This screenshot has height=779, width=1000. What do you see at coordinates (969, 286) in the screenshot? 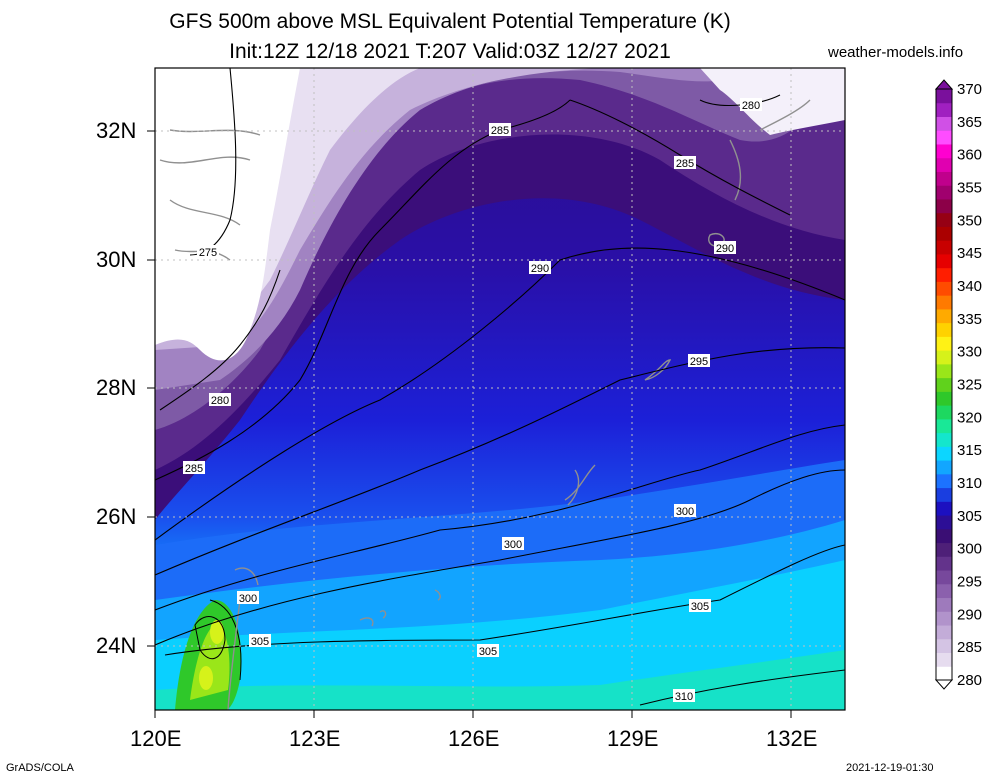
I see `colorbar-label: 340` at bounding box center [969, 286].